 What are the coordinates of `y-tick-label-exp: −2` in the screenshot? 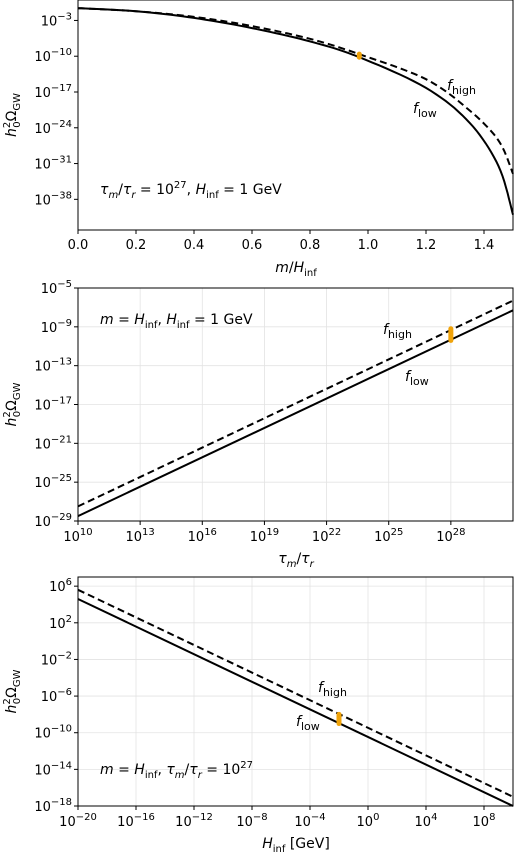 It's located at (64, 655).